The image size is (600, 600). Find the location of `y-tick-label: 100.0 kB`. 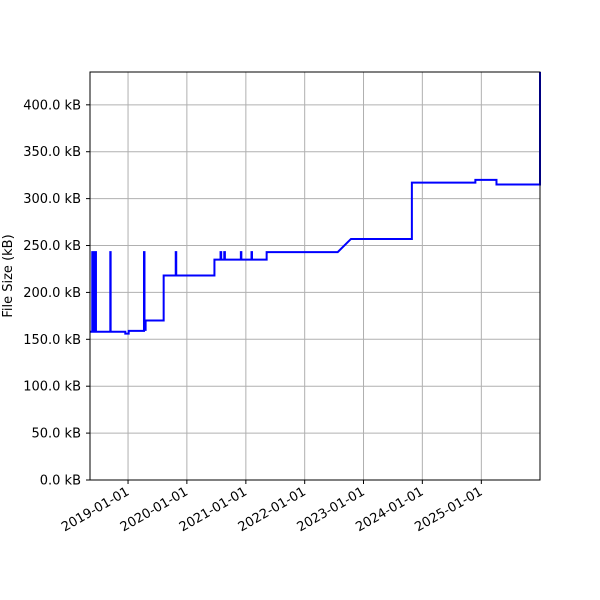

y-tick-label: 100.0 kB is located at coordinates (52, 387).